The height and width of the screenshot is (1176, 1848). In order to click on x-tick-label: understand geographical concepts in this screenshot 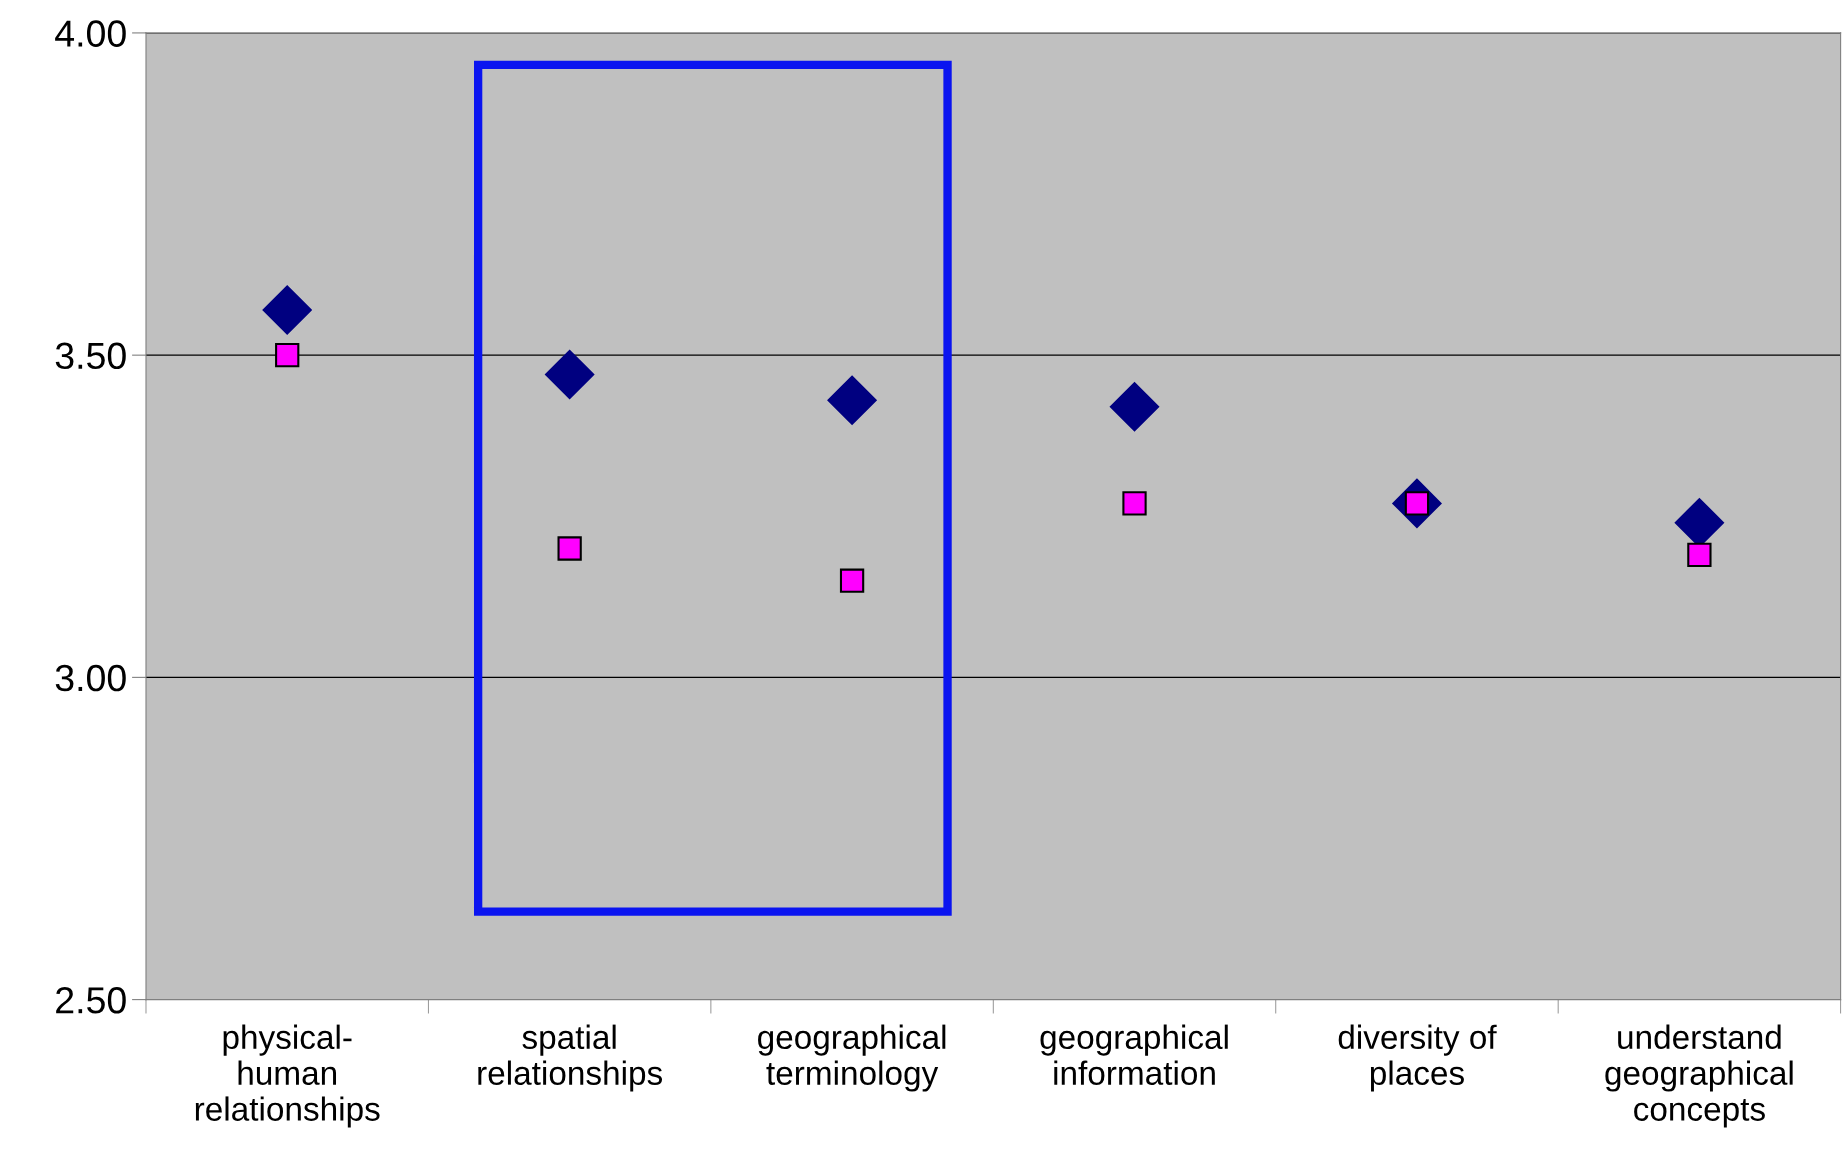, I will do `click(1699, 1076)`.